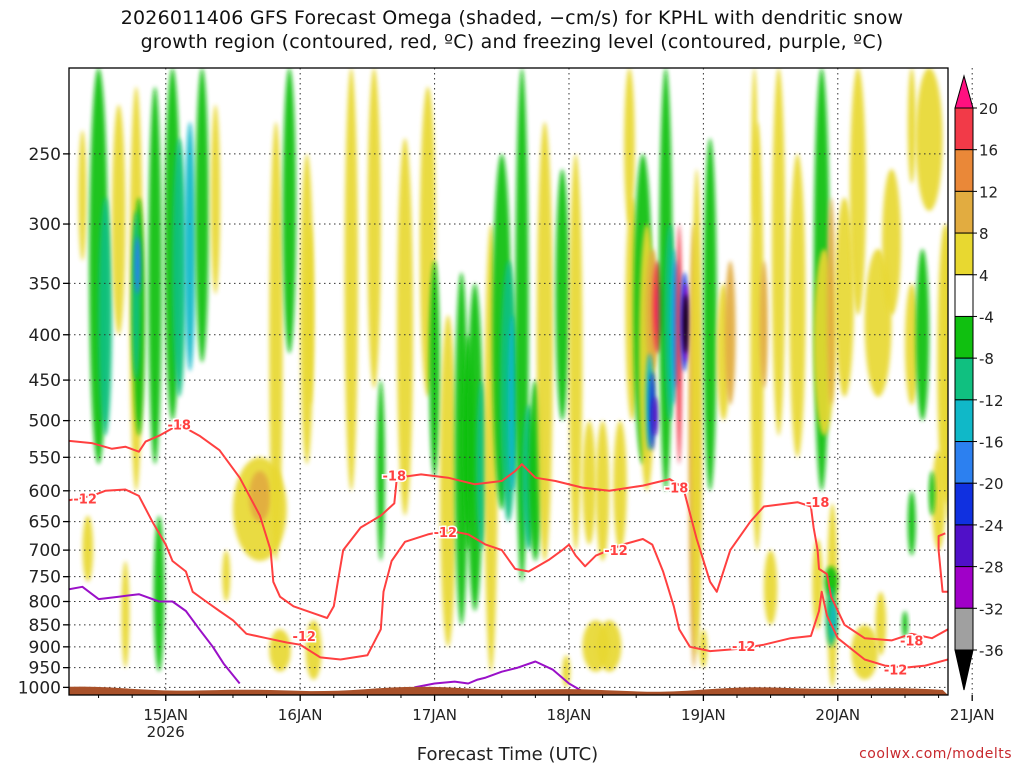 Image resolution: width=1024 pixels, height=768 pixels. What do you see at coordinates (45, 458) in the screenshot?
I see `y-tick-label: 550` at bounding box center [45, 458].